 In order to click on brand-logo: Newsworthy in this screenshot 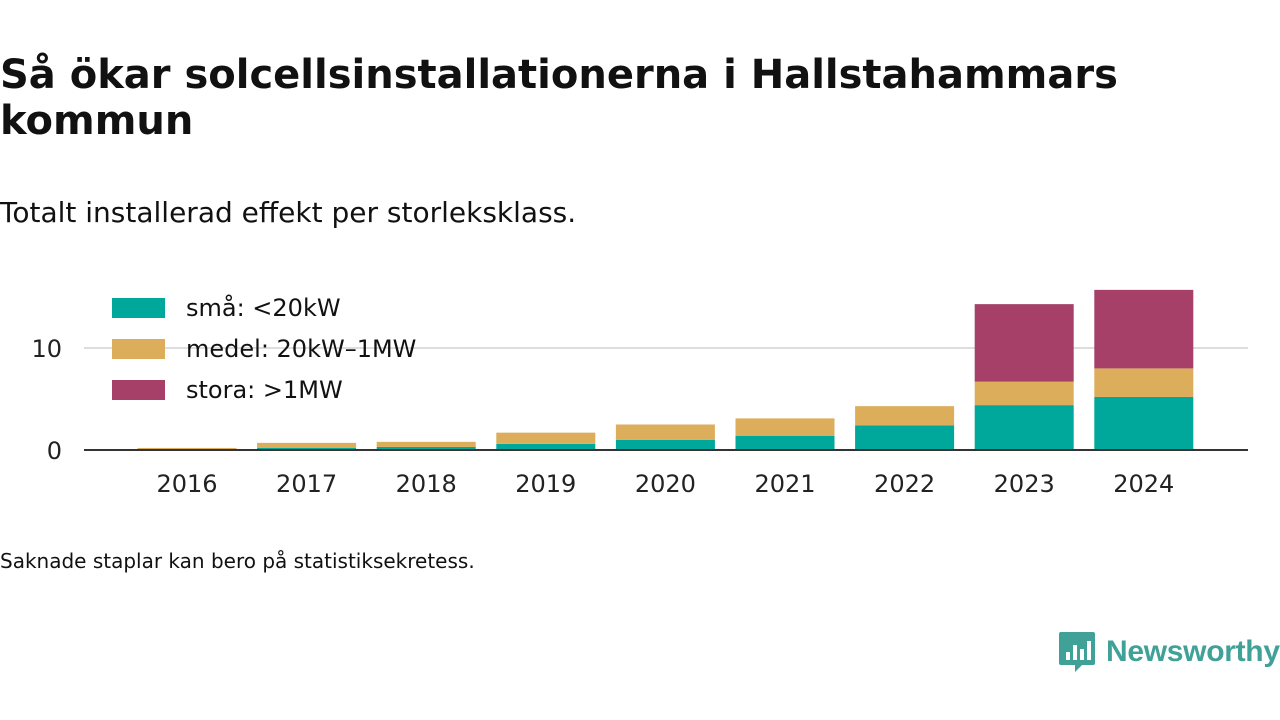, I will do `click(1169, 652)`.